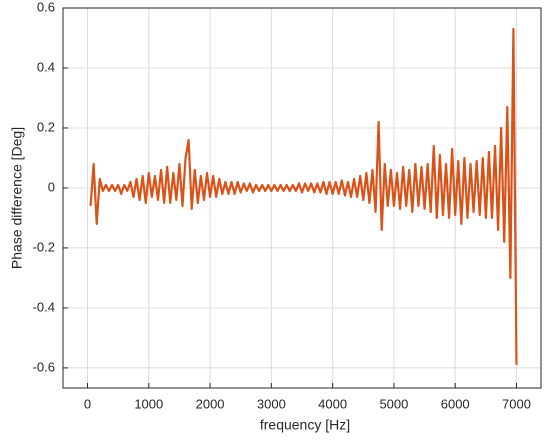  Describe the element at coordinates (44, 366) in the screenshot. I see `y-tick-label: -0.6` at that location.